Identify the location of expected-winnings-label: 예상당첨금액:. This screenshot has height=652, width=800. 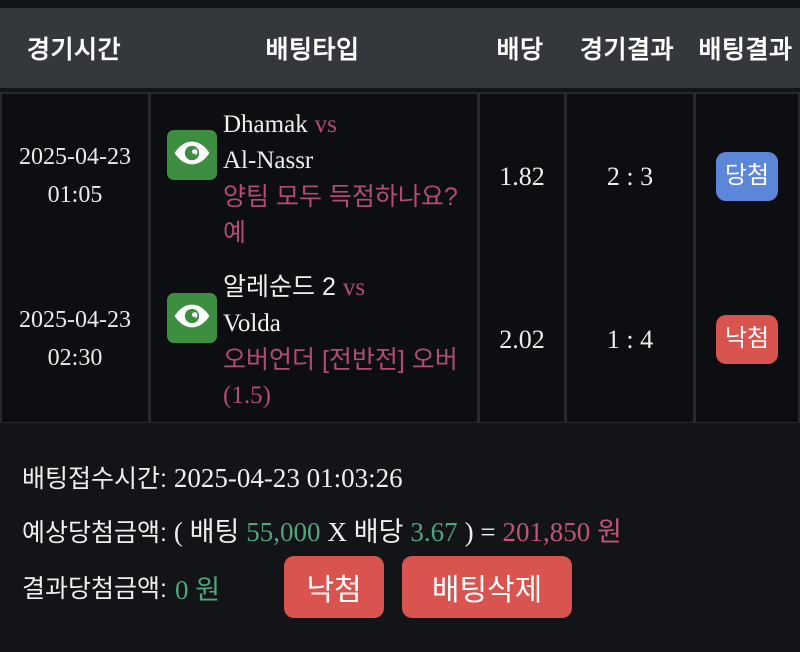
(94, 533).